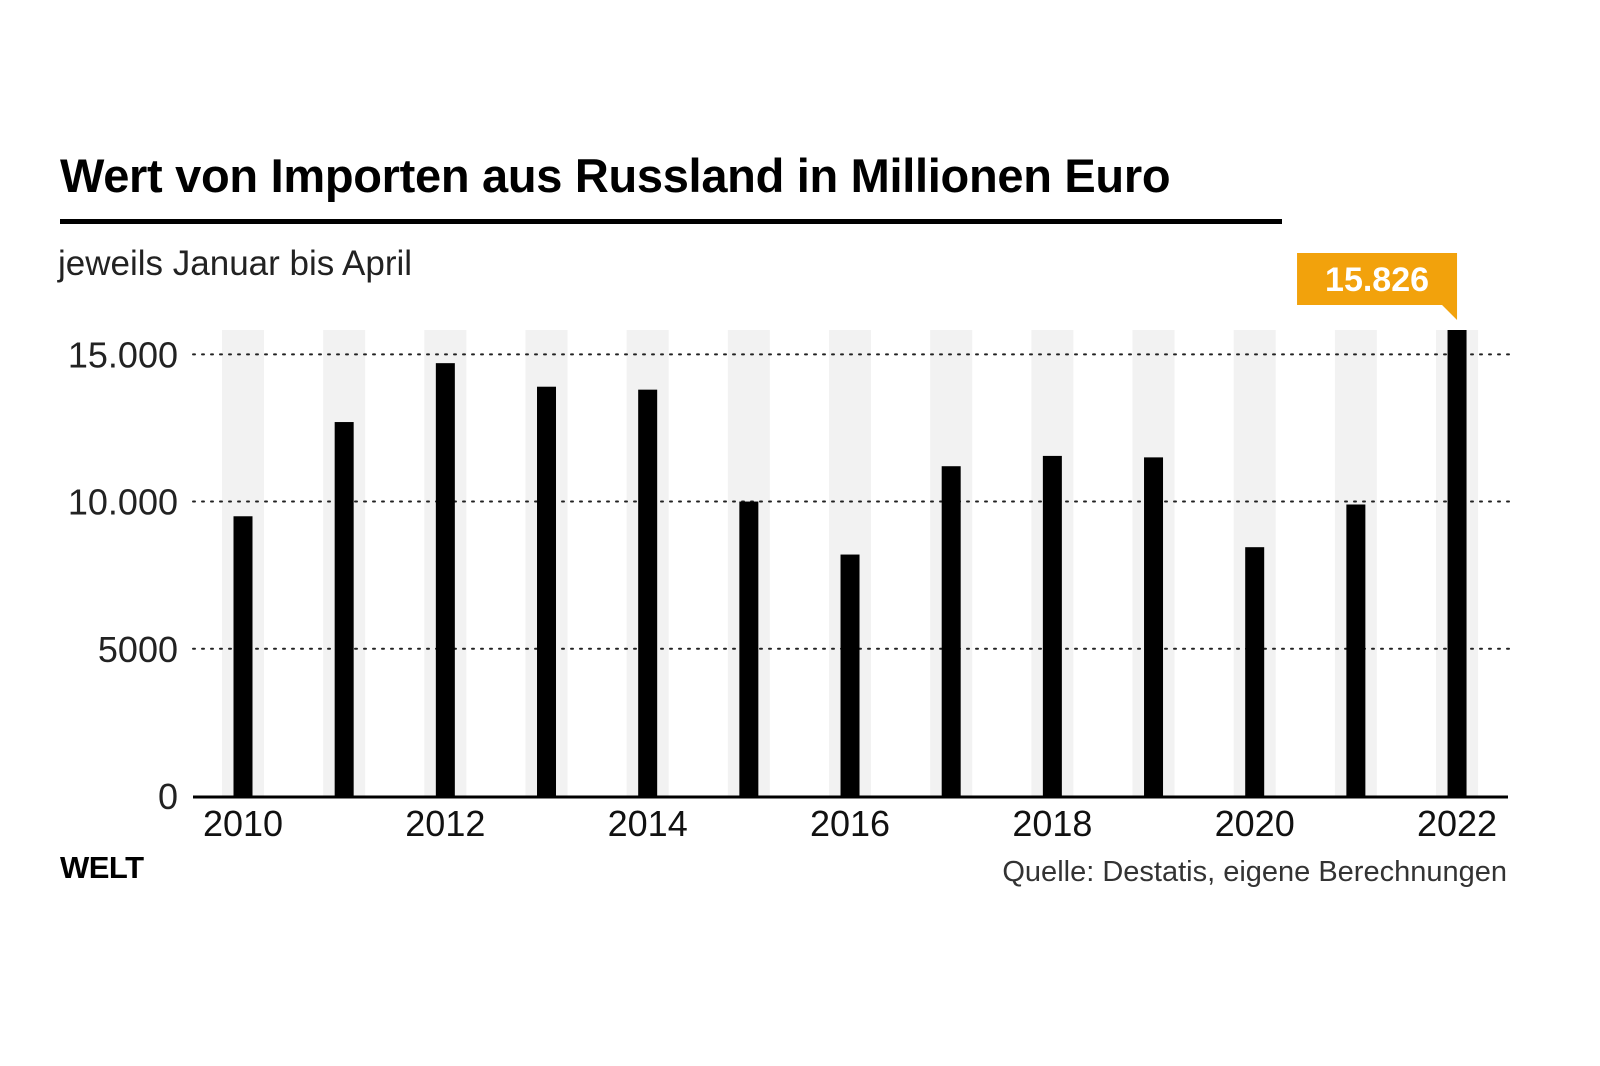 The width and height of the screenshot is (1600, 1066). Describe the element at coordinates (1356, 650) in the screenshot. I see `bar-2021` at that location.